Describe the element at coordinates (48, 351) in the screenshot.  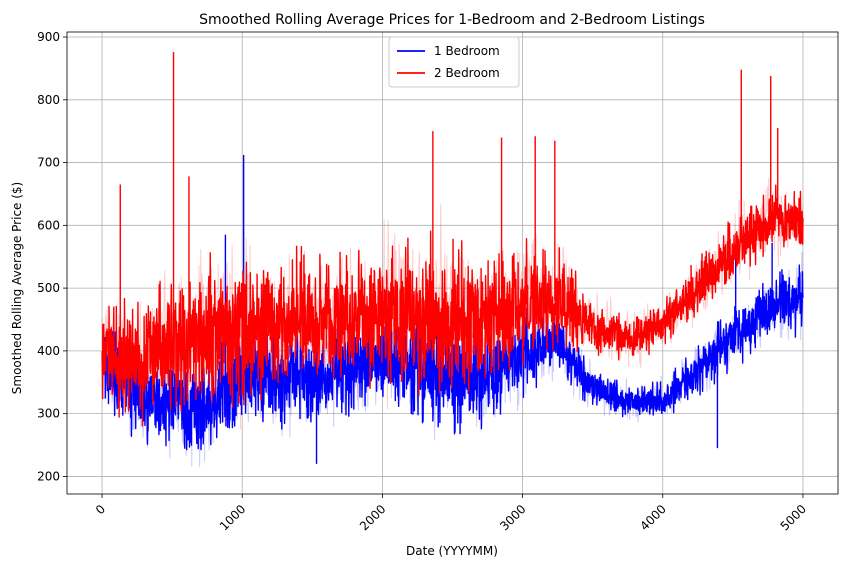
I see `y-tick-label: 400` at that location.